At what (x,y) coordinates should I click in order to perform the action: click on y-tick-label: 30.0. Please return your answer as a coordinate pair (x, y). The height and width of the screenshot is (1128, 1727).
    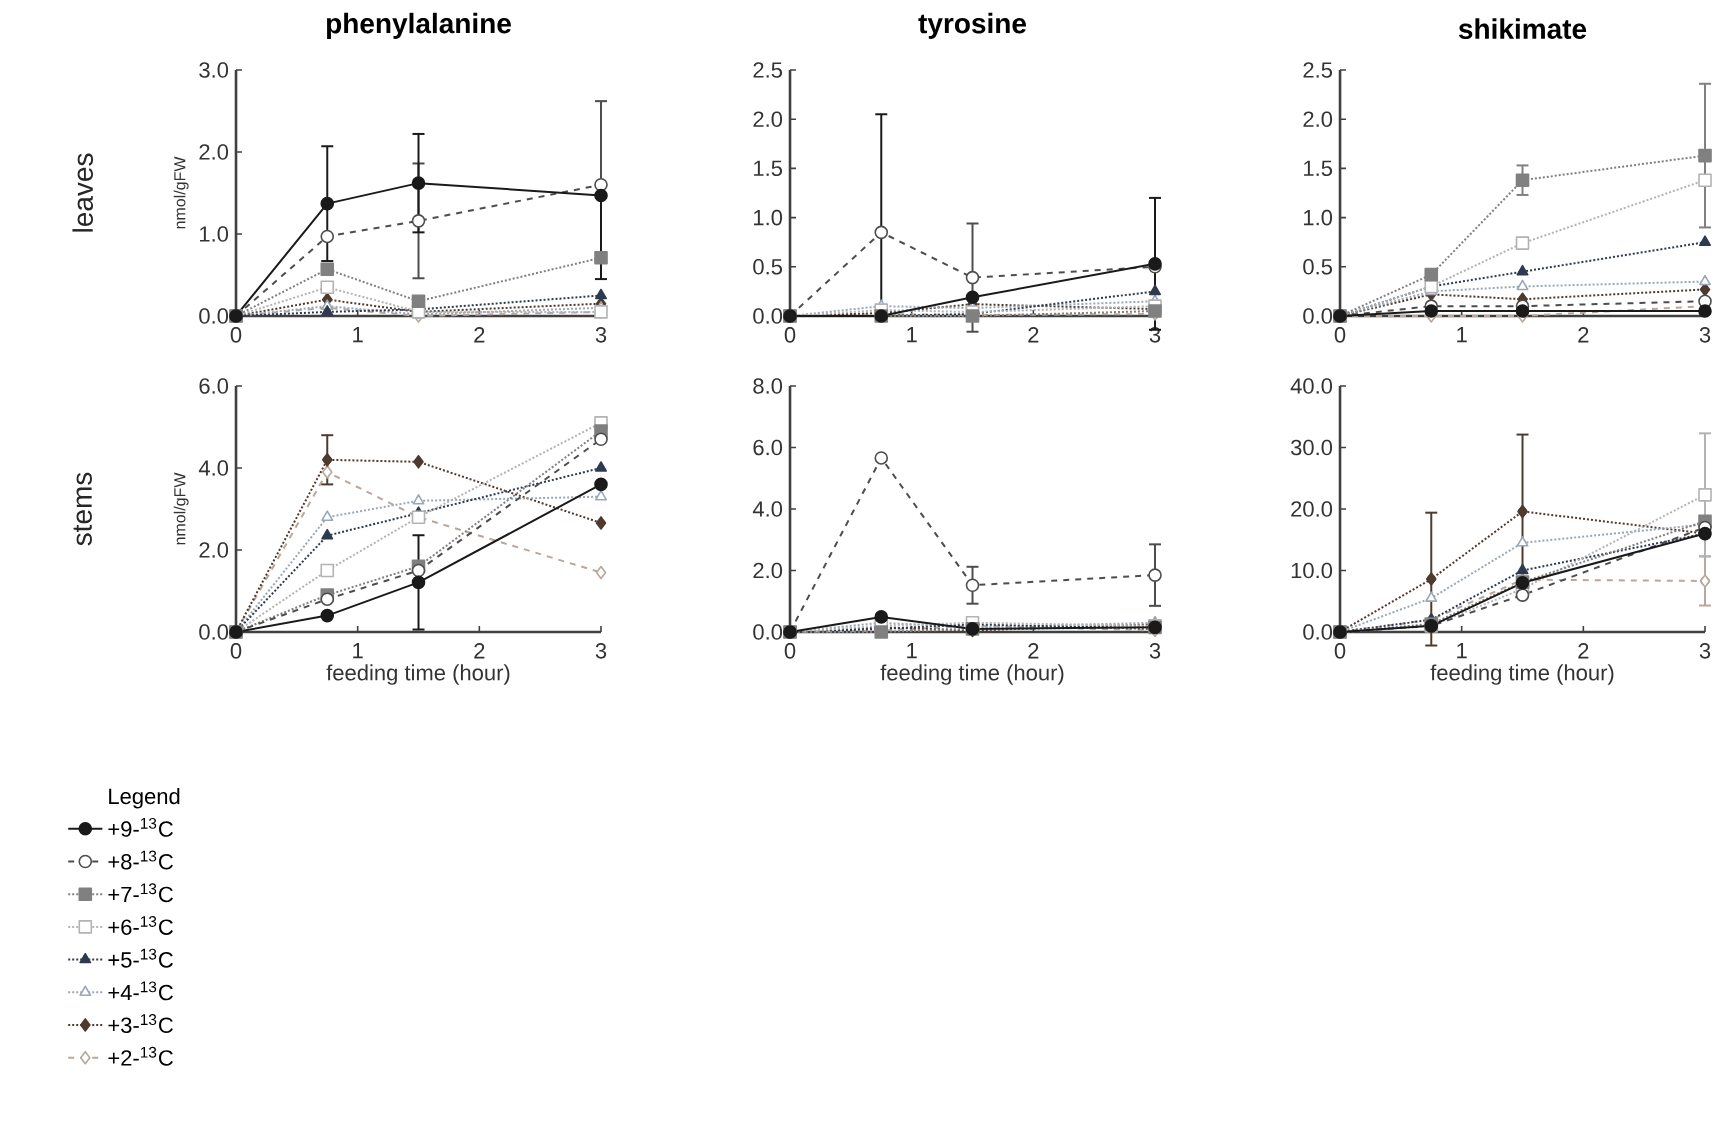
    Looking at the image, I should click on (1311, 447).